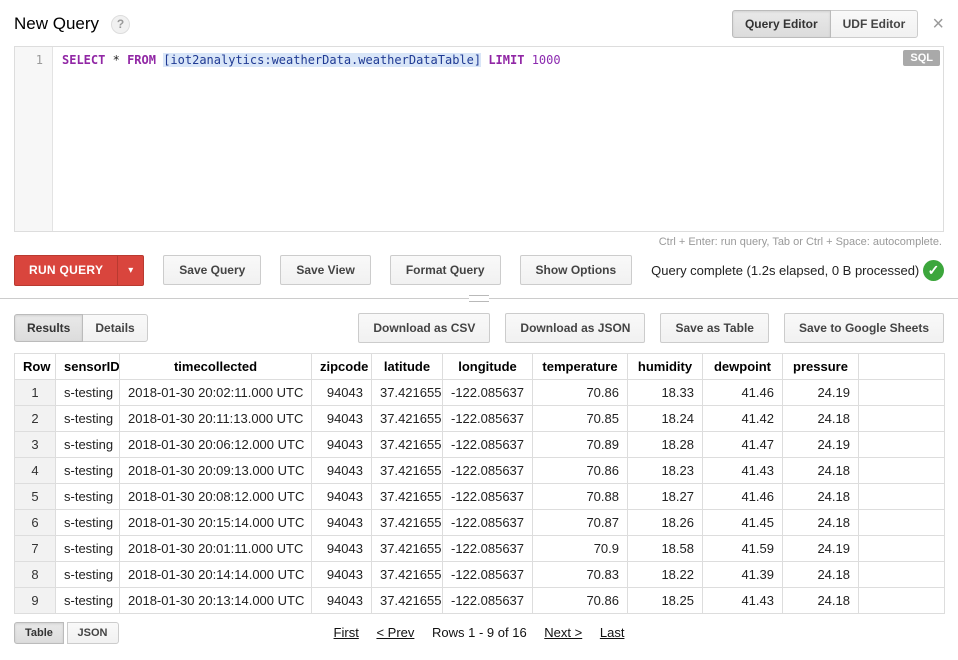 The width and height of the screenshot is (958, 660). What do you see at coordinates (938, 24) in the screenshot?
I see `close-icon: ×` at bounding box center [938, 24].